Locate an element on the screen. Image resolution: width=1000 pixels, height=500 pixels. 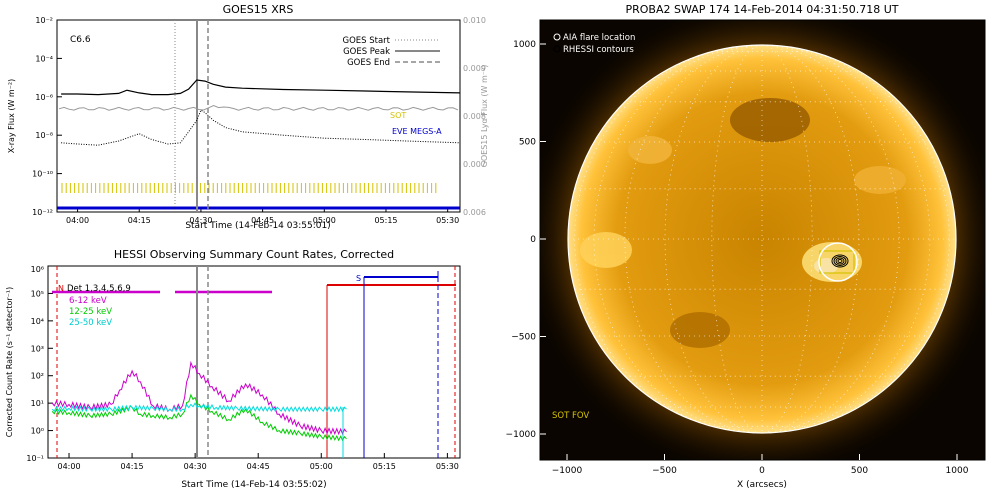
hessi-y-top-label: 10⁶ is located at coordinates (37, 269).